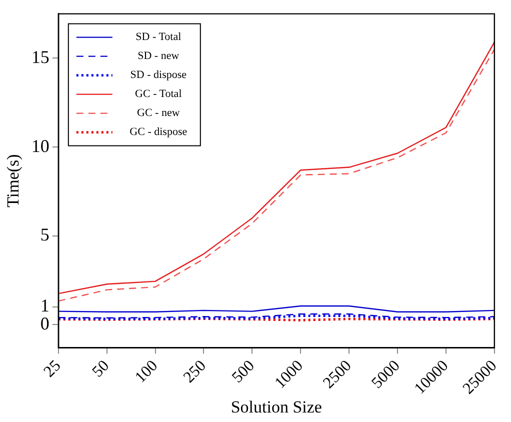 The width and height of the screenshot is (511, 422). What do you see at coordinates (195, 371) in the screenshot?
I see `x-tick-label: 250` at bounding box center [195, 371].